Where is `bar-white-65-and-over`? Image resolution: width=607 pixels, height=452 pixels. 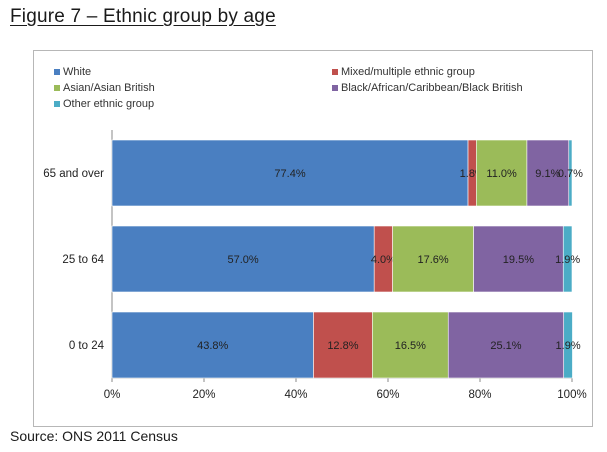 bar-white-65-and-over is located at coordinates (290, 173).